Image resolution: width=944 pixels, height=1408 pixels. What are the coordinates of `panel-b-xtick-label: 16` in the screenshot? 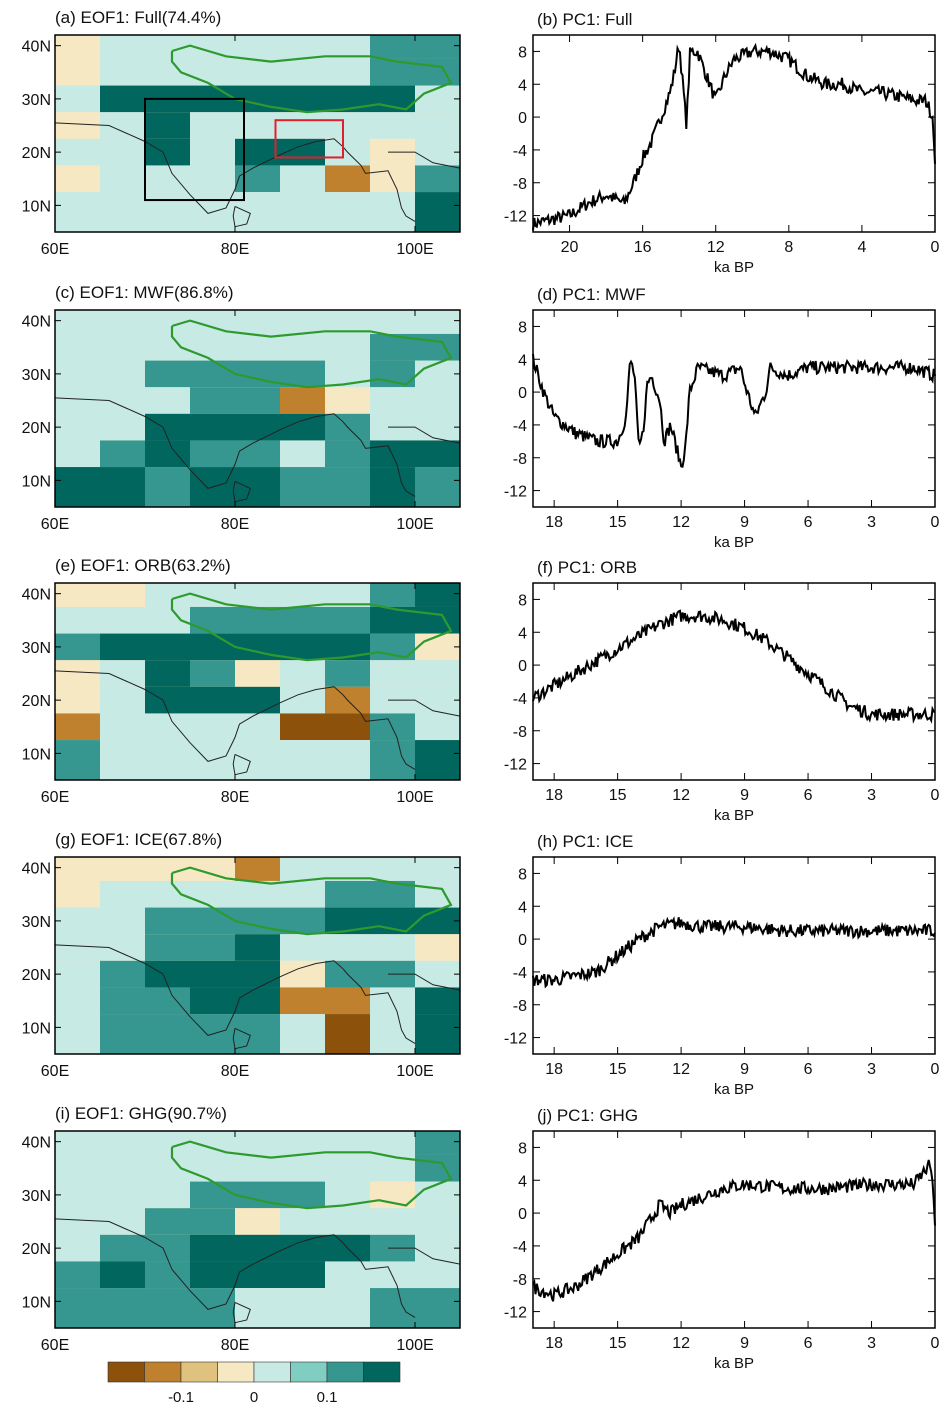 It's located at (643, 247).